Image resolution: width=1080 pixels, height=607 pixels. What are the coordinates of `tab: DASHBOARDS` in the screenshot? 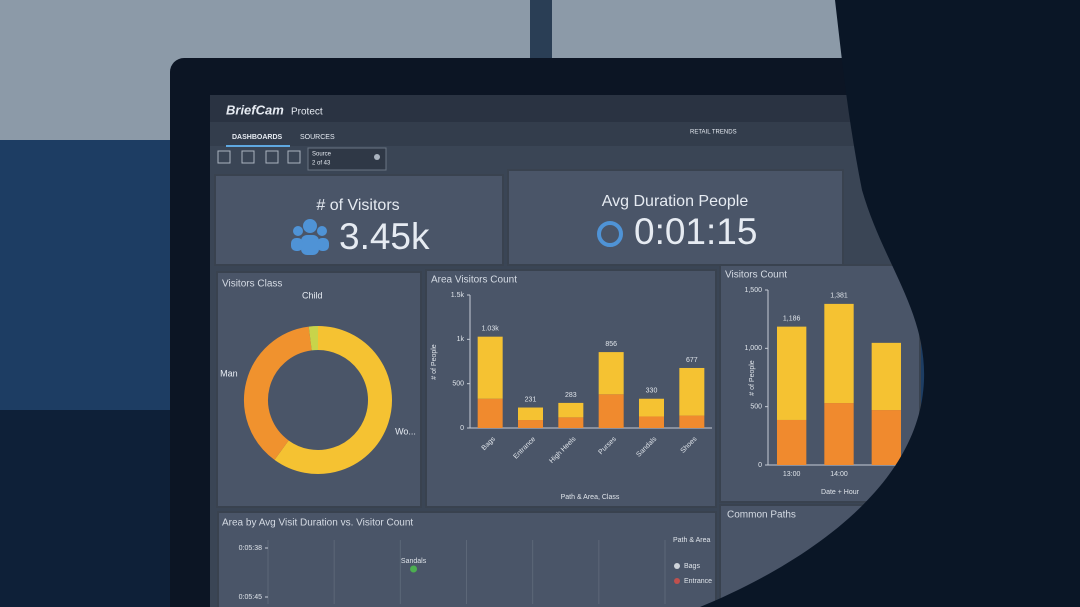 It's located at (257, 137).